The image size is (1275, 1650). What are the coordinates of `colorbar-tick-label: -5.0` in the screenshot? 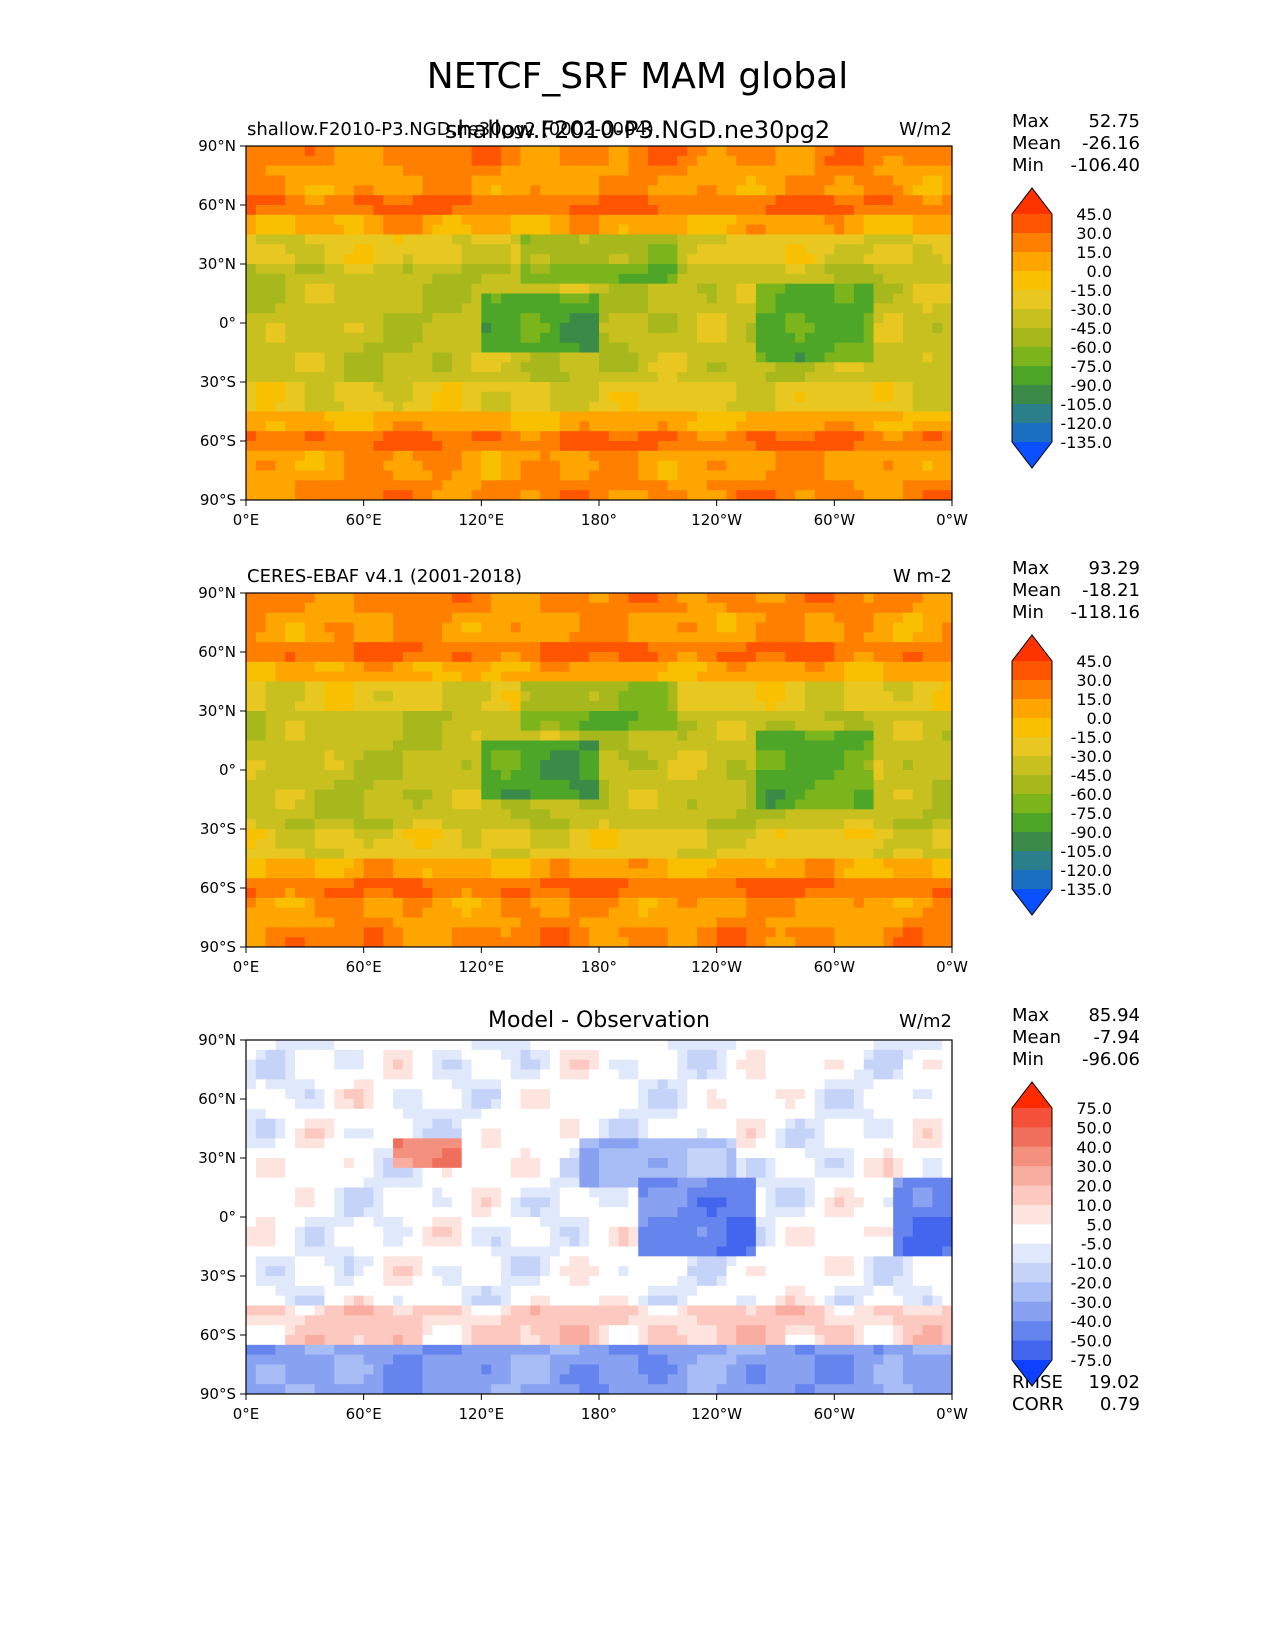 It's located at (1096, 1244).